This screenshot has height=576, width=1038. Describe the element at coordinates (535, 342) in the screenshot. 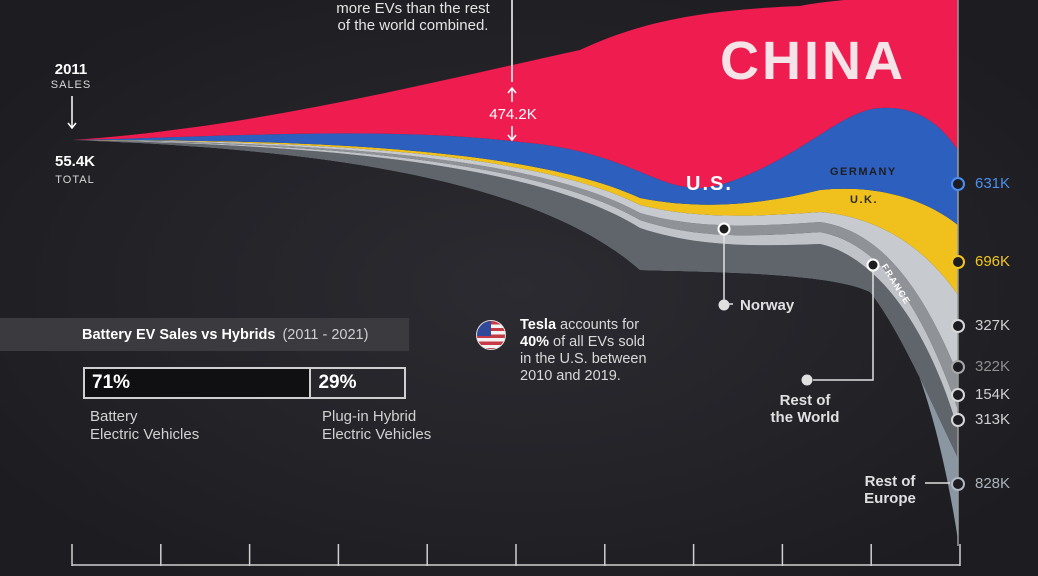

I see `tesla-pct: 40%` at that location.